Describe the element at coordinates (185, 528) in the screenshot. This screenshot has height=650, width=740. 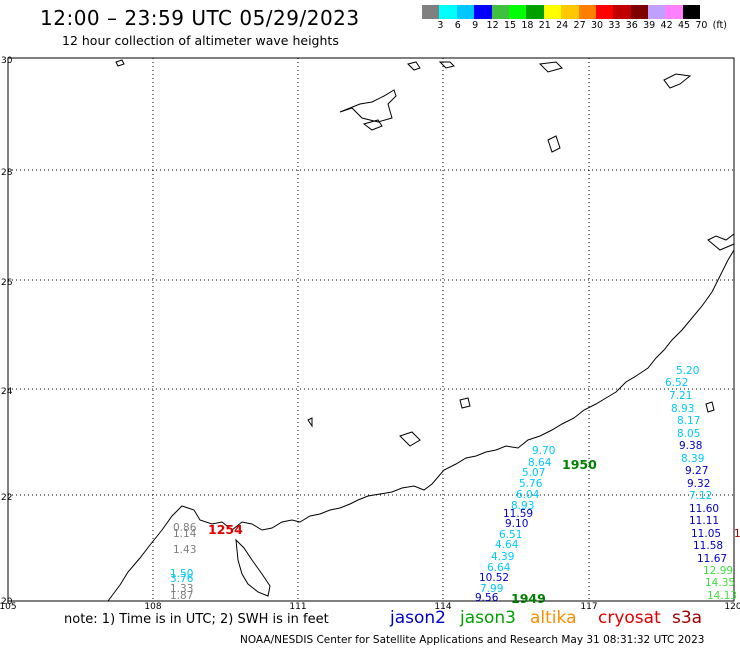
I see `wave-height-value: 0.86` at that location.